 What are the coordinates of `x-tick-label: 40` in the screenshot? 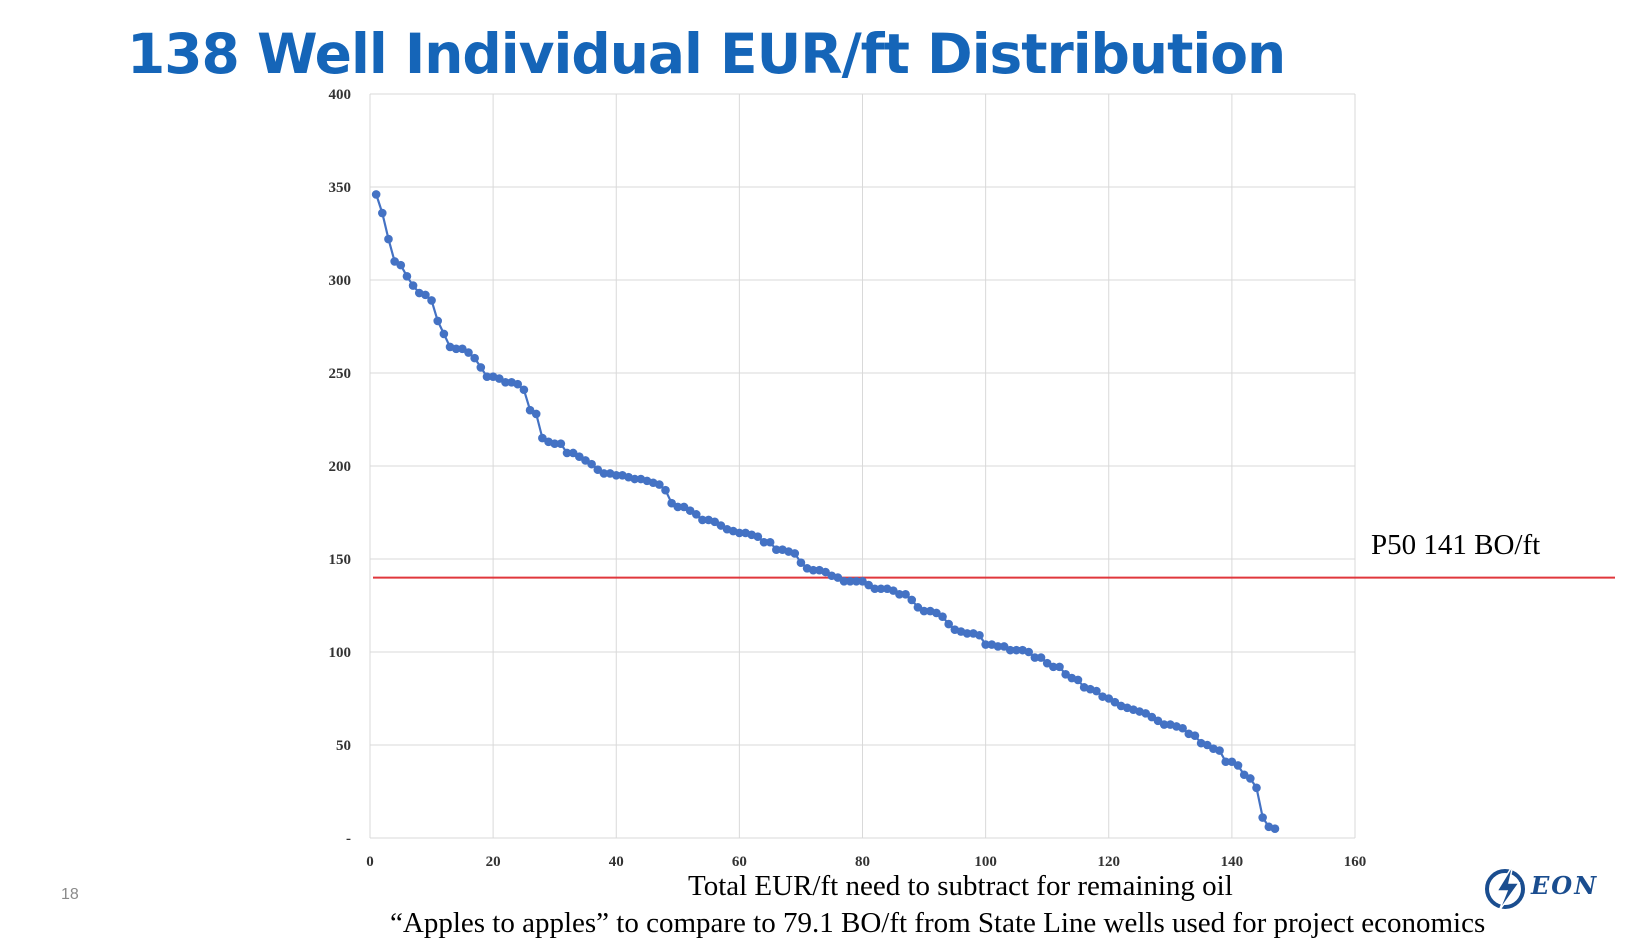 It's located at (616, 862).